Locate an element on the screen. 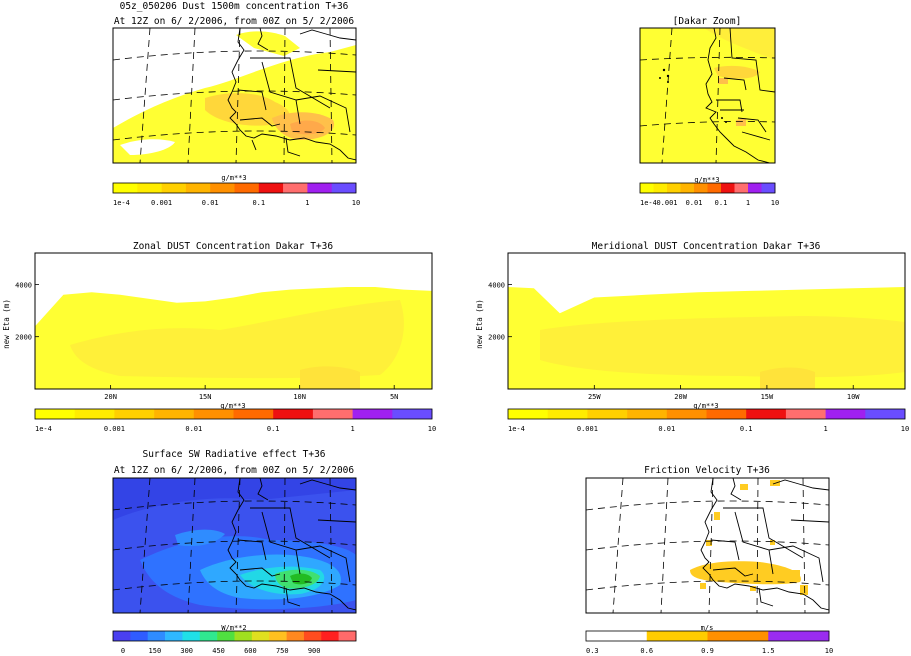  dakar-zoom-plume is located at coordinates (737, 72).